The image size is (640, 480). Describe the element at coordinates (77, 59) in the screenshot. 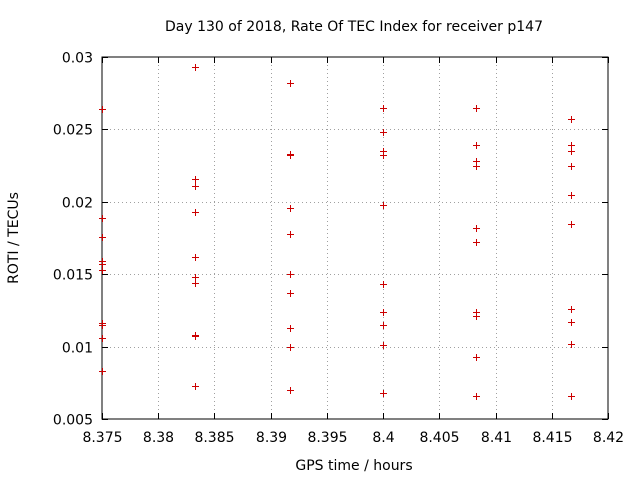

I see `y-tick-label: 0.03` at that location.